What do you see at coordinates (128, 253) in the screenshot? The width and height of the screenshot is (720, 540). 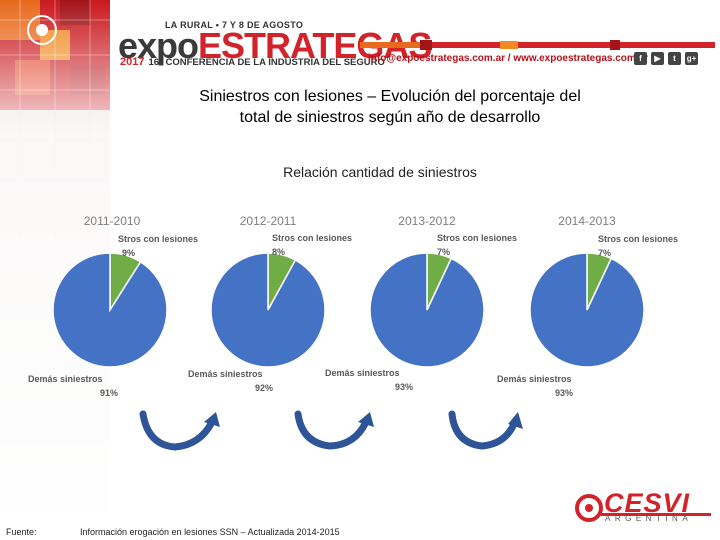 I see `pie-value-lesiones: 9%` at bounding box center [128, 253].